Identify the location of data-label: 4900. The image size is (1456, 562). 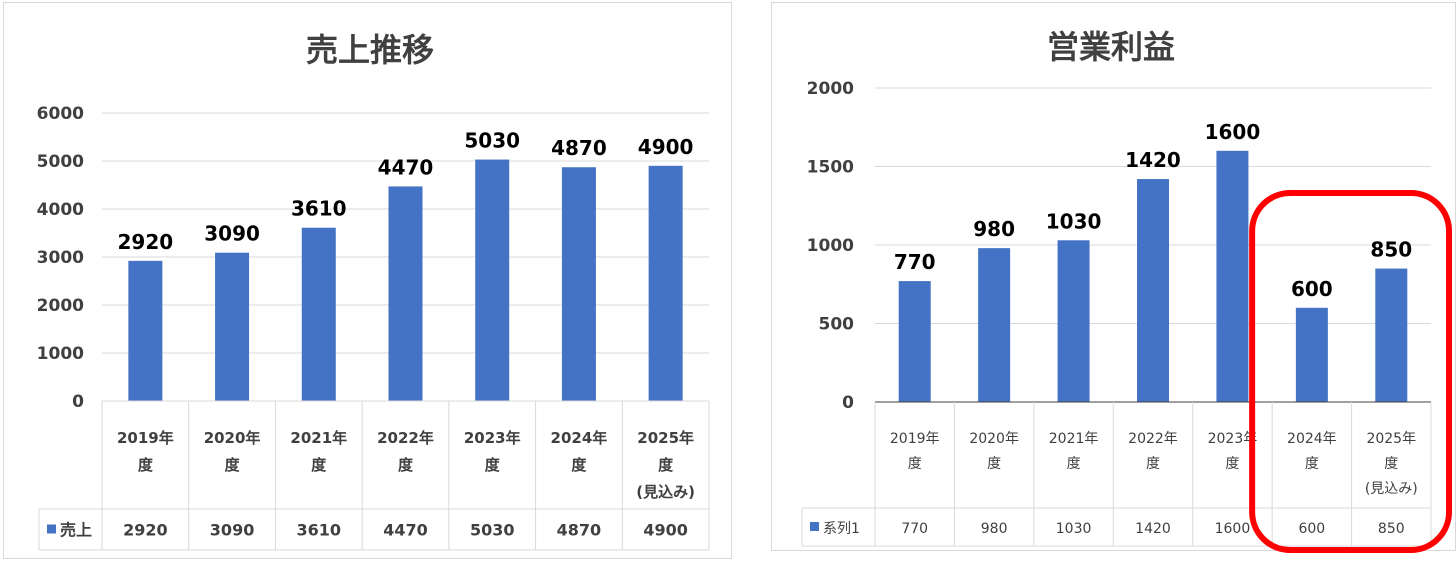
(666, 147).